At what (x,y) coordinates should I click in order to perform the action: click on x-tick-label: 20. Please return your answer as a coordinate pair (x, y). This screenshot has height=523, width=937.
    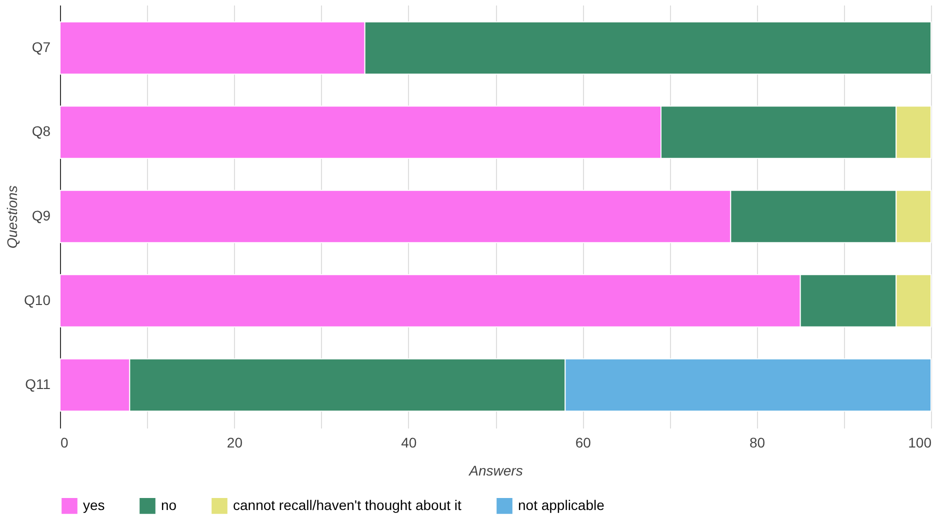
    Looking at the image, I should click on (234, 442).